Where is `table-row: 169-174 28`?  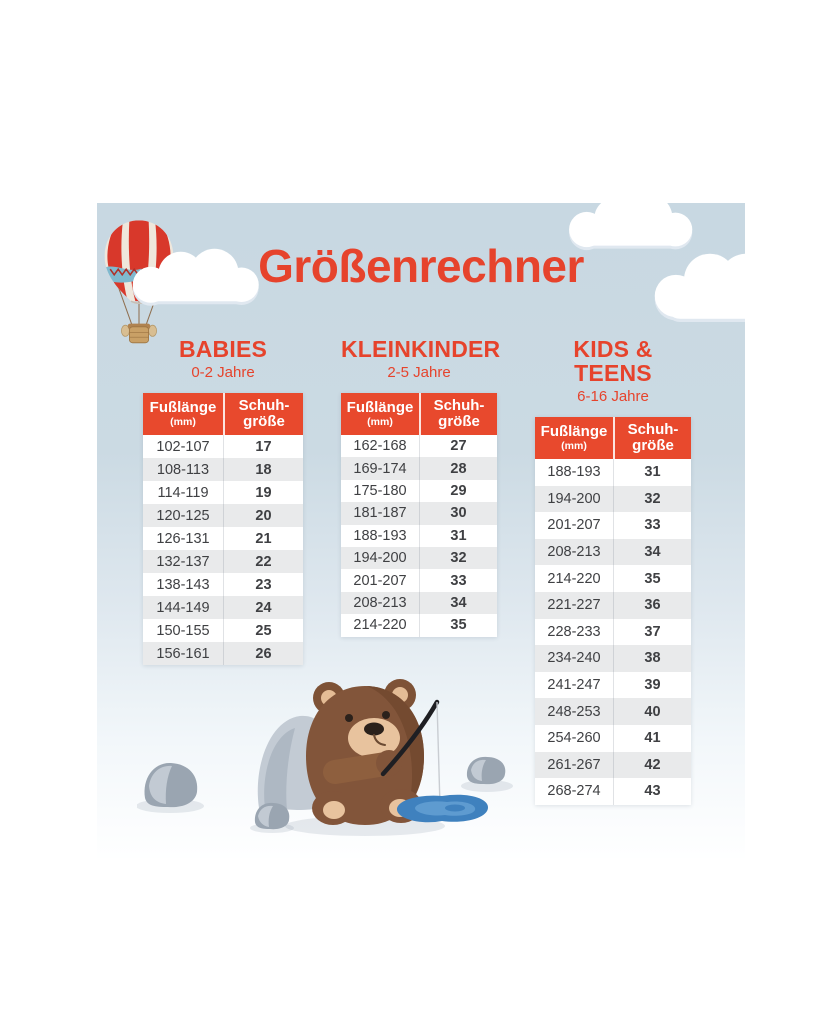
table-row: 169-174 28 is located at coordinates (419, 468).